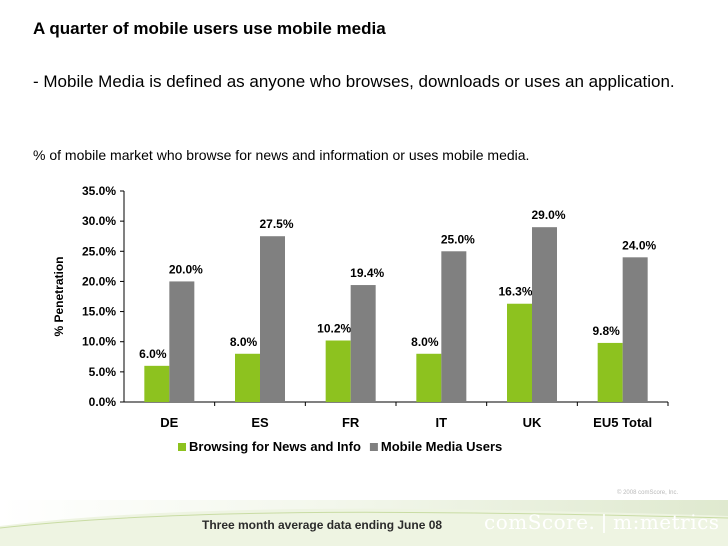 The height and width of the screenshot is (546, 728). I want to click on data-label: 19.4%, so click(367, 273).